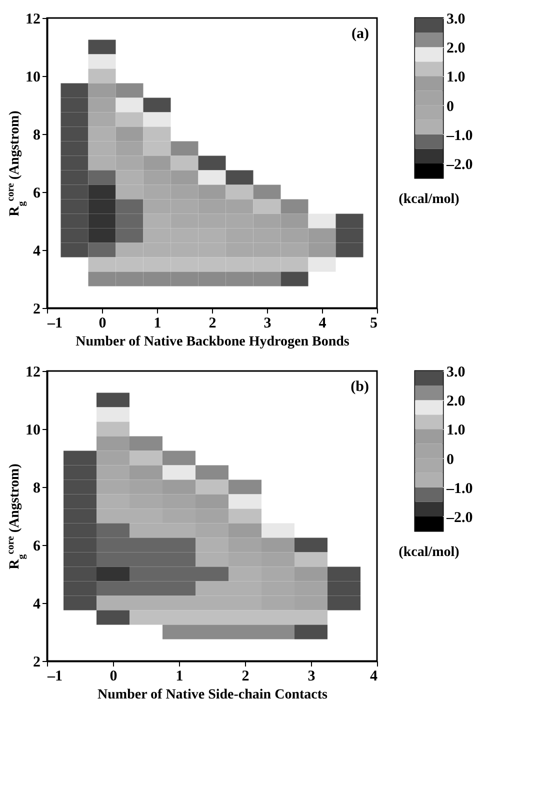  I want to click on annotation: (b), so click(359, 387).